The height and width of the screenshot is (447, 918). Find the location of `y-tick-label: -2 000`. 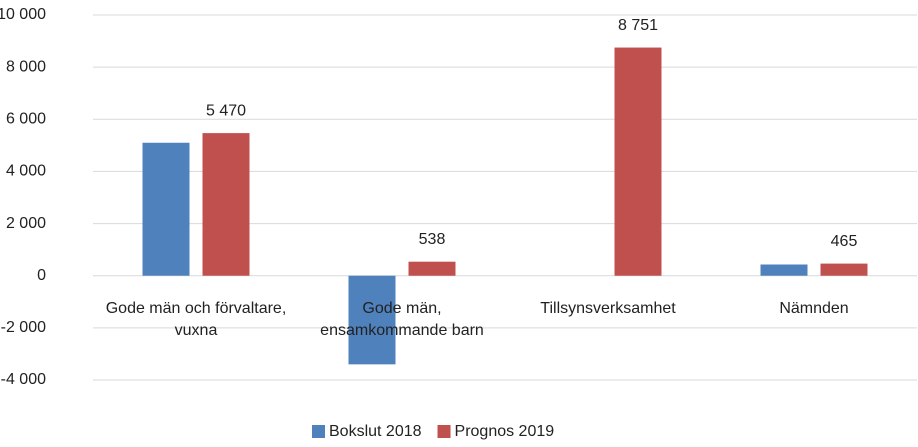

y-tick-label: -2 000 is located at coordinates (23, 327).